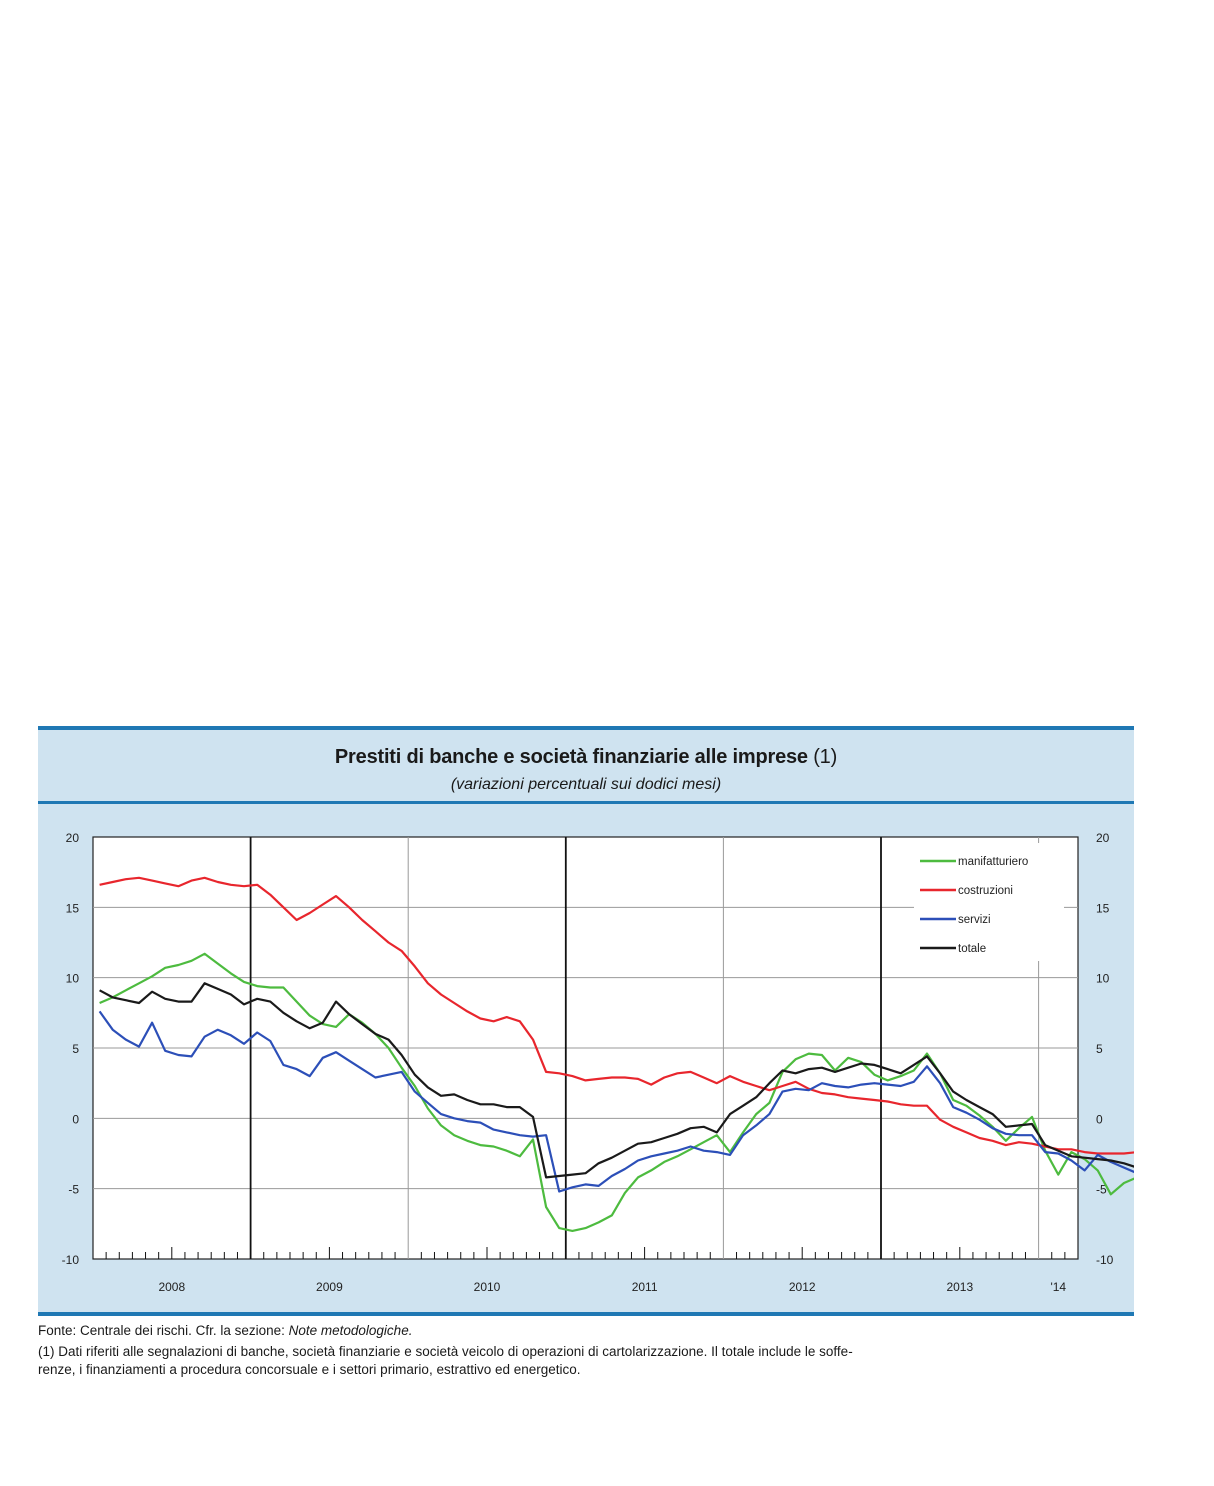 This screenshot has width=1214, height=1486. Describe the element at coordinates (1105, 1260) in the screenshot. I see `y-tick-label-right: -10` at that location.